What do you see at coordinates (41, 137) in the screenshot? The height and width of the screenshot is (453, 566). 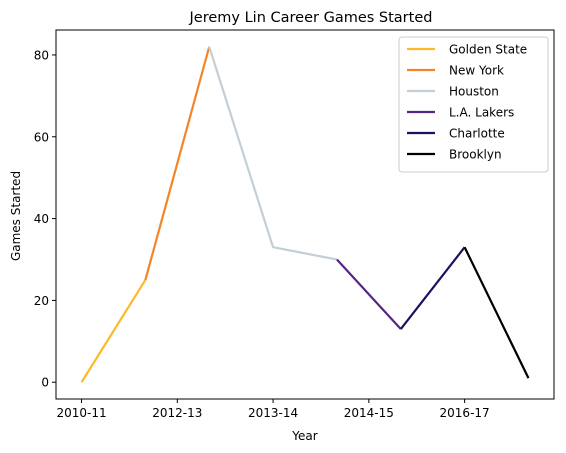 I see `y-tick-label-3: 60` at bounding box center [41, 137].